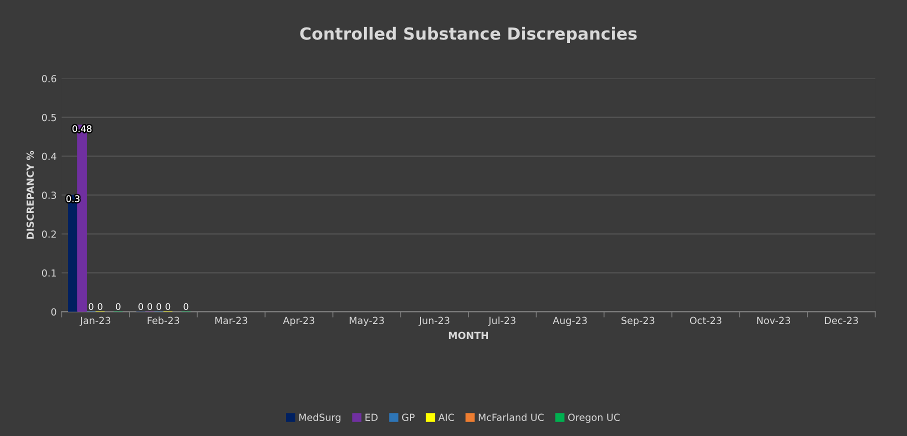 The width and height of the screenshot is (907, 436). Describe the element at coordinates (638, 321) in the screenshot. I see `x-tick-label: Sep-23` at that location.